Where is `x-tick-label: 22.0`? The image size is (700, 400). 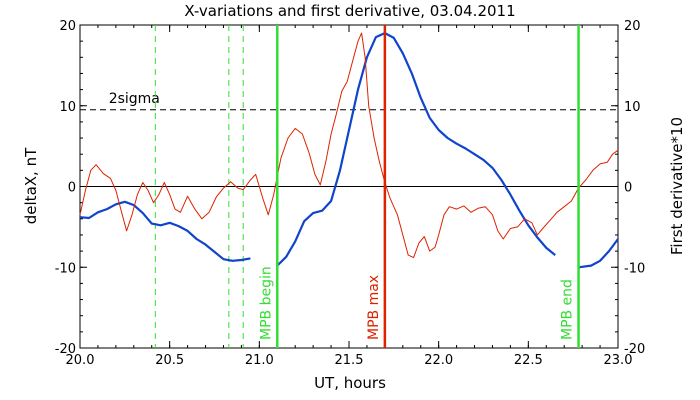
x-tick-label: 22.0 is located at coordinates (438, 360).